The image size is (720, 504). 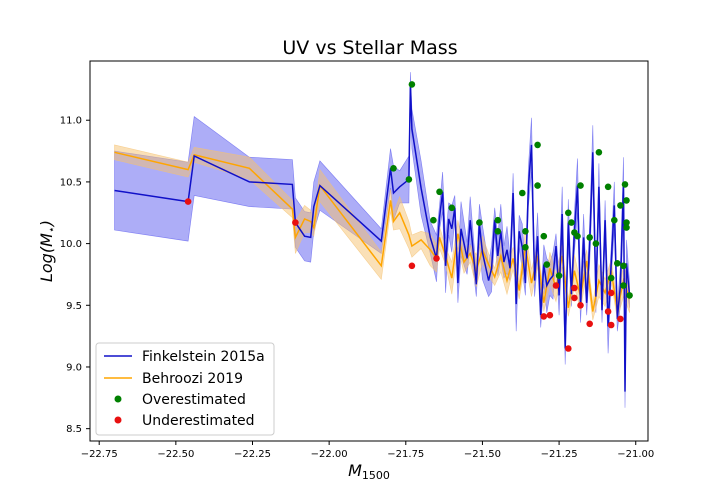 What do you see at coordinates (369, 48) in the screenshot?
I see `chart-title: UV vs Stellar Mass` at bounding box center [369, 48].